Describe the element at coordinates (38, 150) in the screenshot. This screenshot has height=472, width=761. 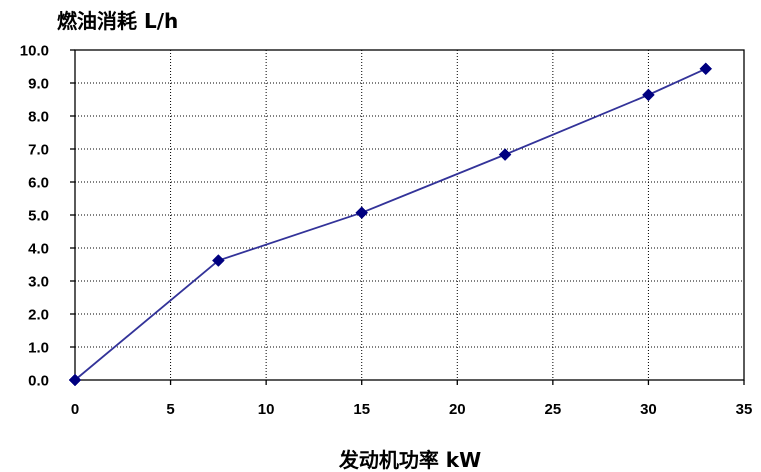
I see `y-tick-label: 7.0` at that location.